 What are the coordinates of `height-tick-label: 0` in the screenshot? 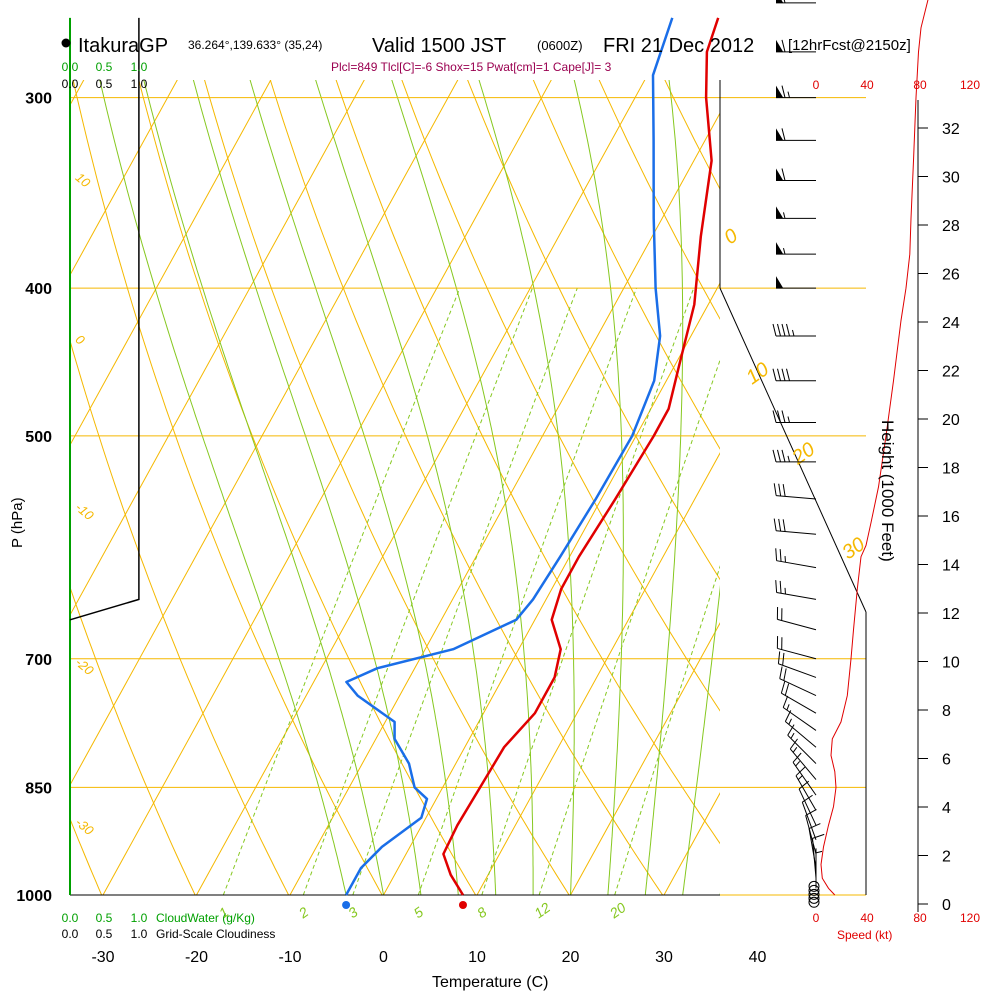 It's located at (946, 905).